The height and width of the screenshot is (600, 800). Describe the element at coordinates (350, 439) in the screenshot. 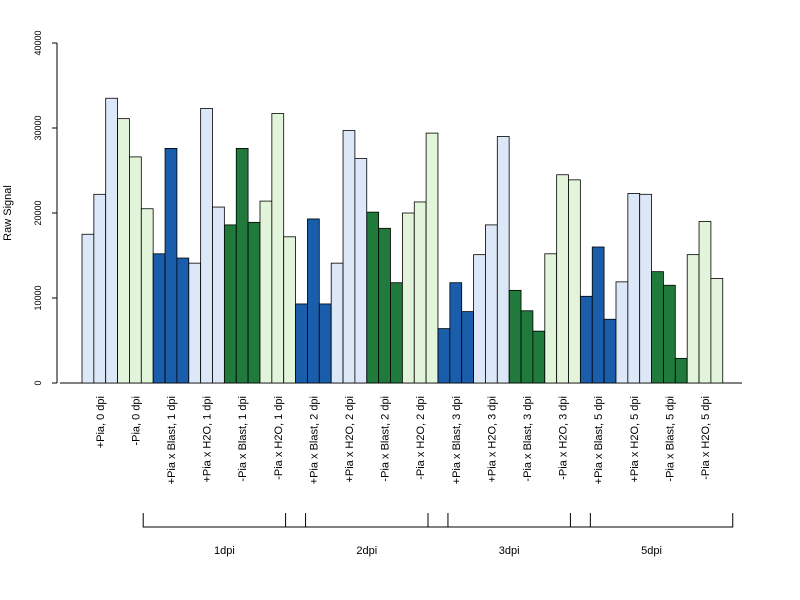

I see `category-label: +Pia x H2O, 2 dpi` at that location.